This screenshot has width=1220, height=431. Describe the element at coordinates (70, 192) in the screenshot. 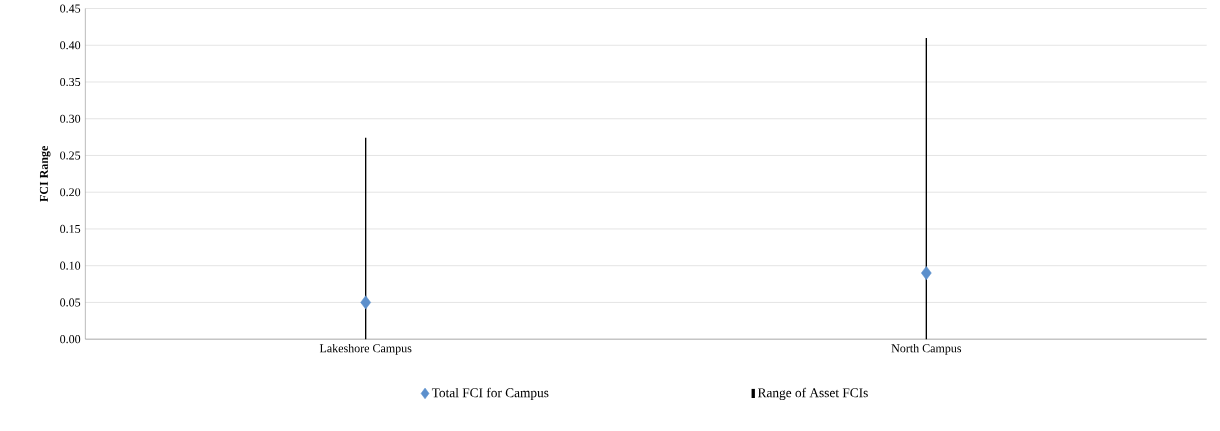

I see `y-tick-label: 0.20` at that location.